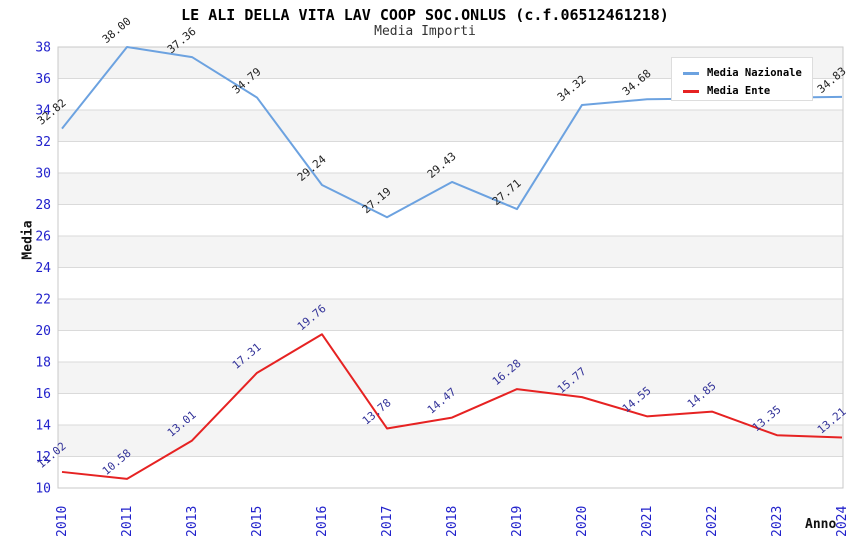 The height and width of the screenshot is (550, 850). I want to click on y-tick-label: 28, so click(43, 205).